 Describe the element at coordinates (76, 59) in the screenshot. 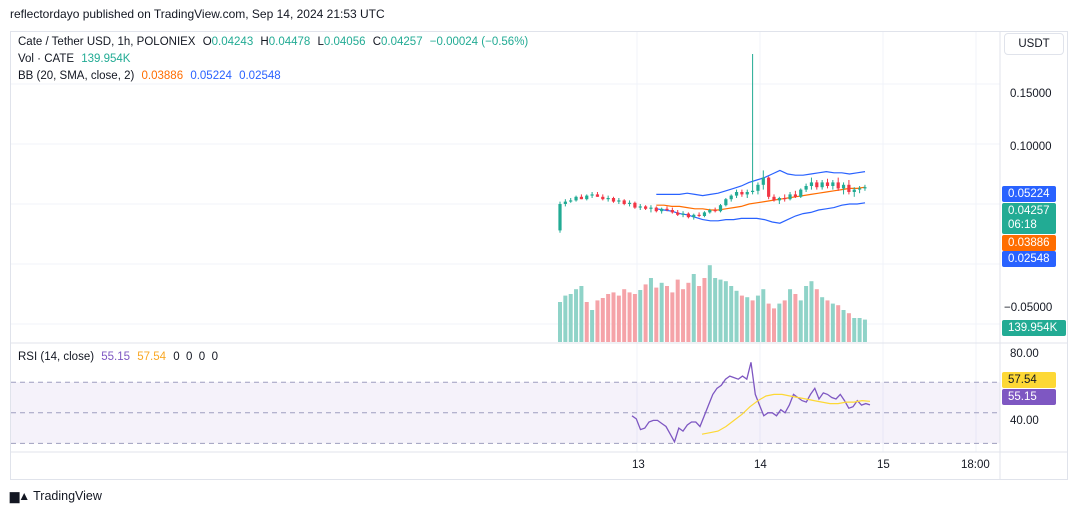

I see `volume-legend: Vol · CATE 139.954K` at that location.